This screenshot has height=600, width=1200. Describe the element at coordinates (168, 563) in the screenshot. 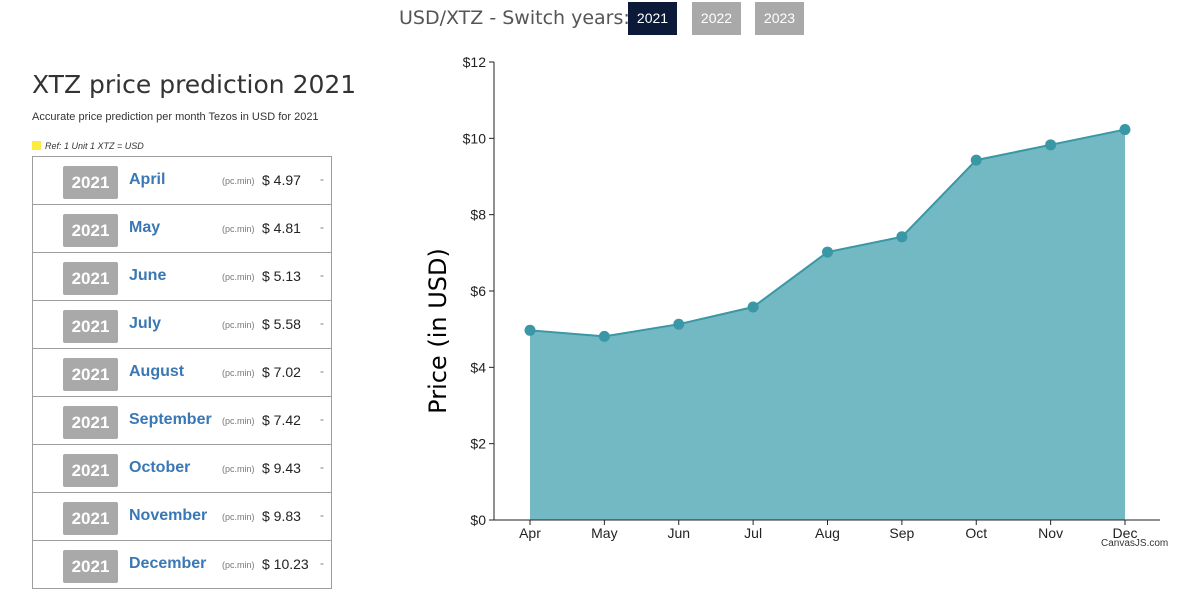

I see `month-link: December` at that location.